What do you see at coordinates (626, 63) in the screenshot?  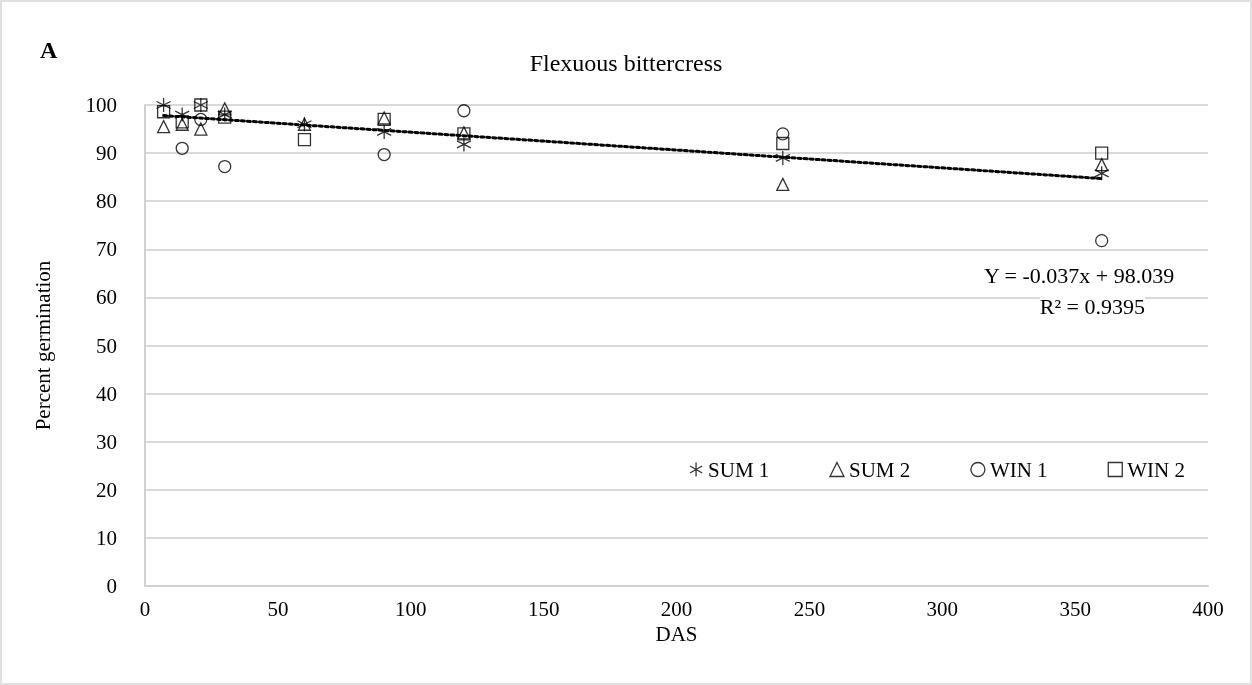 I see `chart-title: Flexuous bittercress` at bounding box center [626, 63].